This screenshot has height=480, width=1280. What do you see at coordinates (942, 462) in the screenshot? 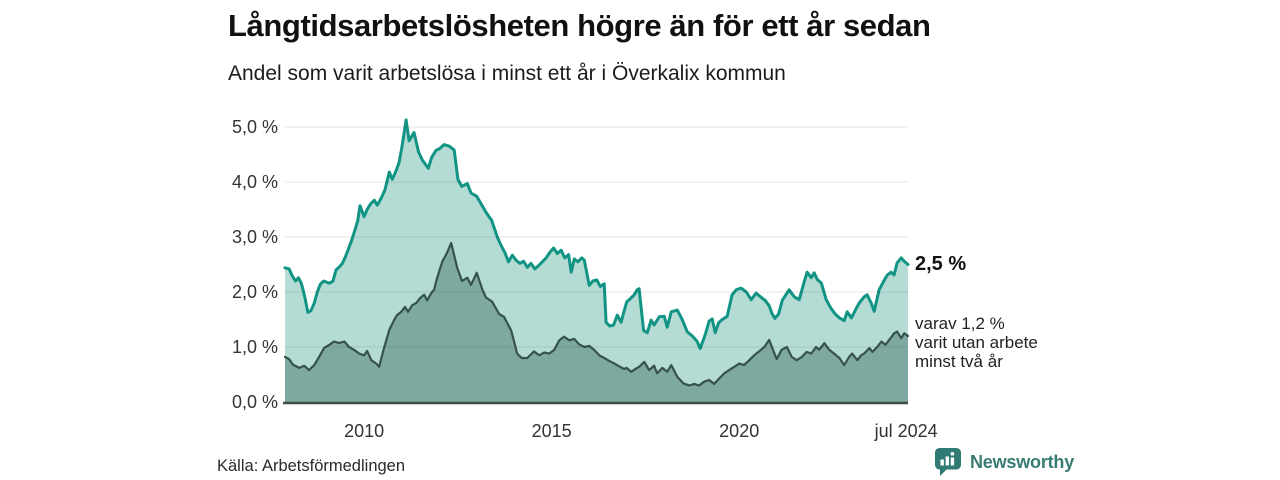
I see `logo-bar-short` at bounding box center [942, 462].